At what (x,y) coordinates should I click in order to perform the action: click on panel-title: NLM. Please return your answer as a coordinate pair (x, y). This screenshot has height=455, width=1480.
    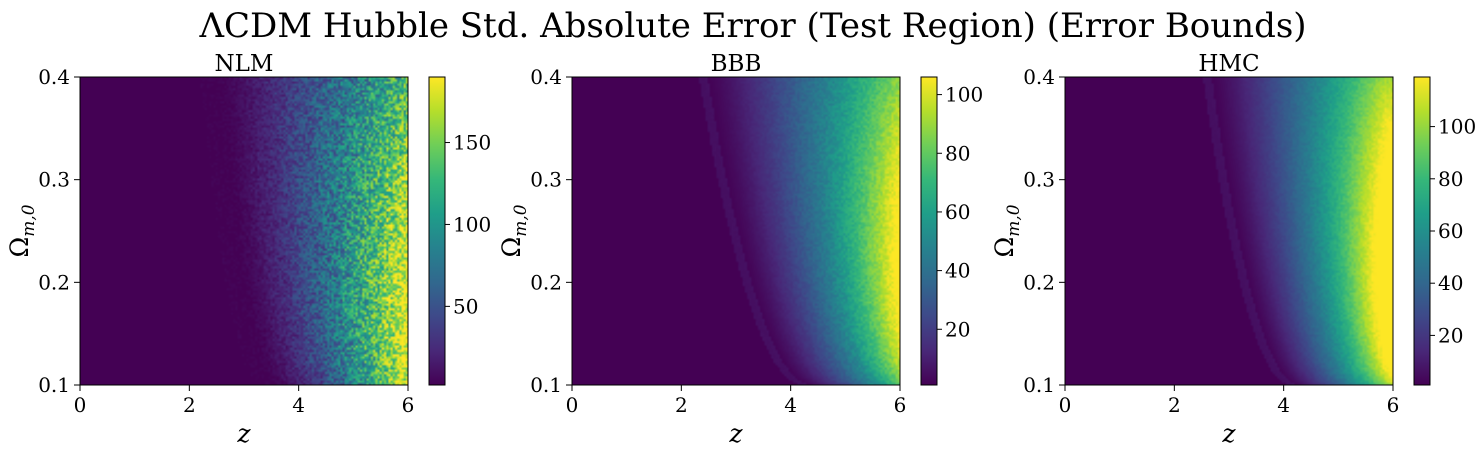
    Looking at the image, I should click on (244, 64).